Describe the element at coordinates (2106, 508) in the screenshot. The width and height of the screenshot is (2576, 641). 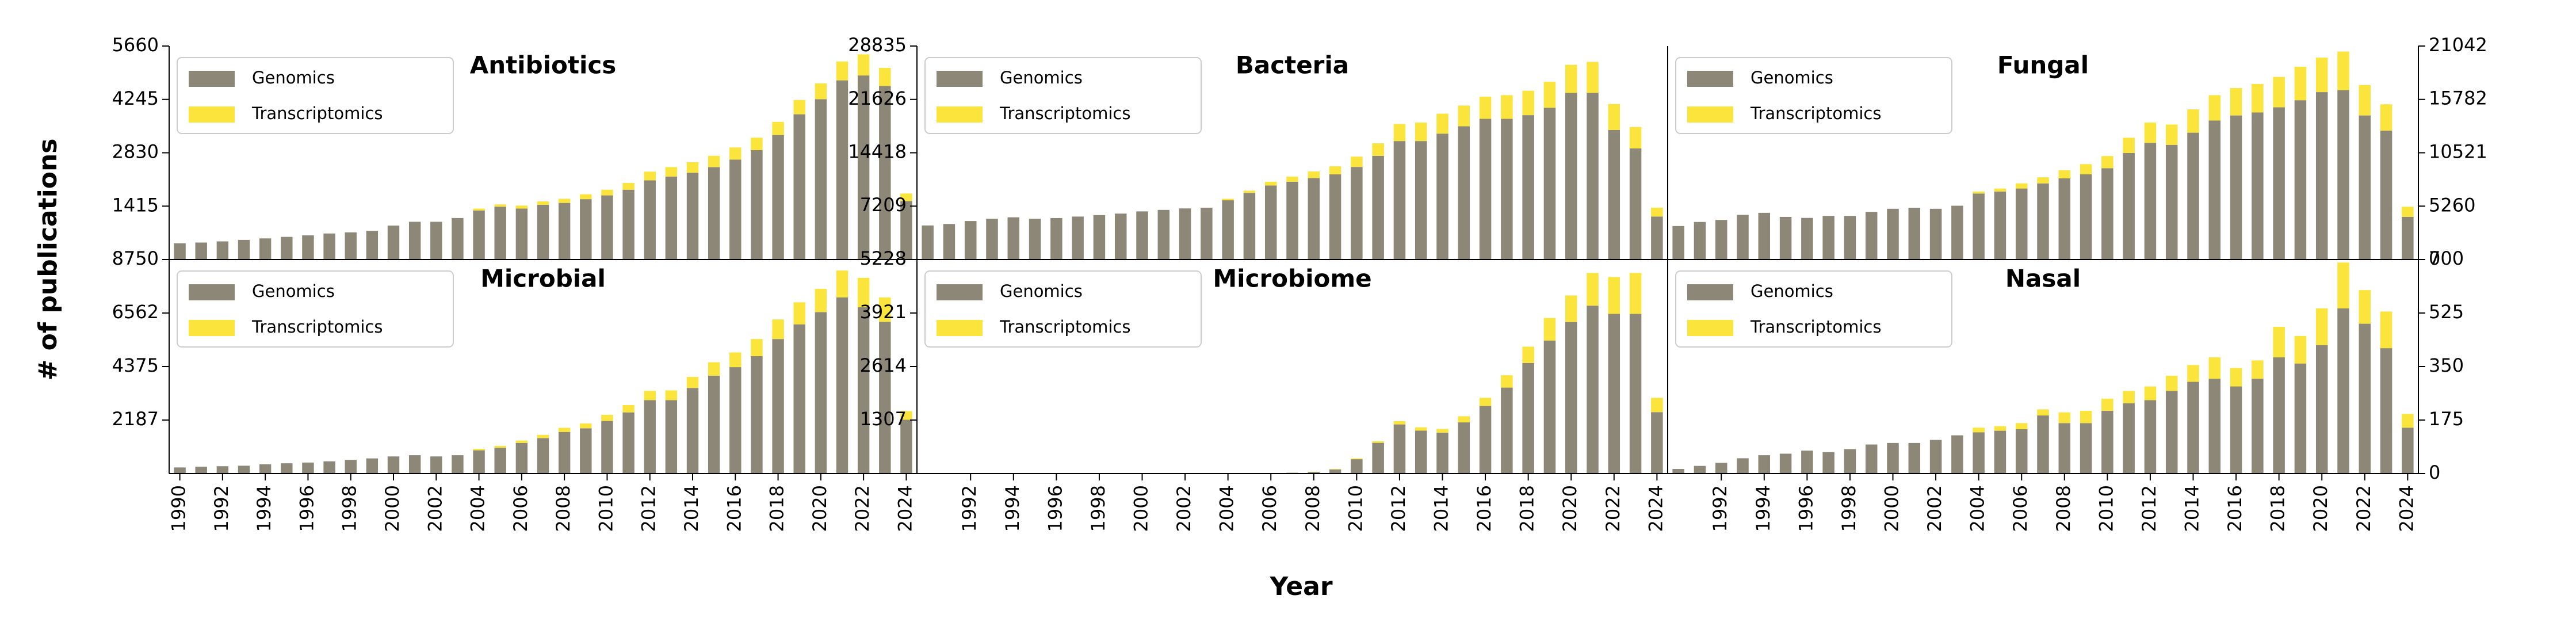
I see `x-tick-label: 2010` at that location.